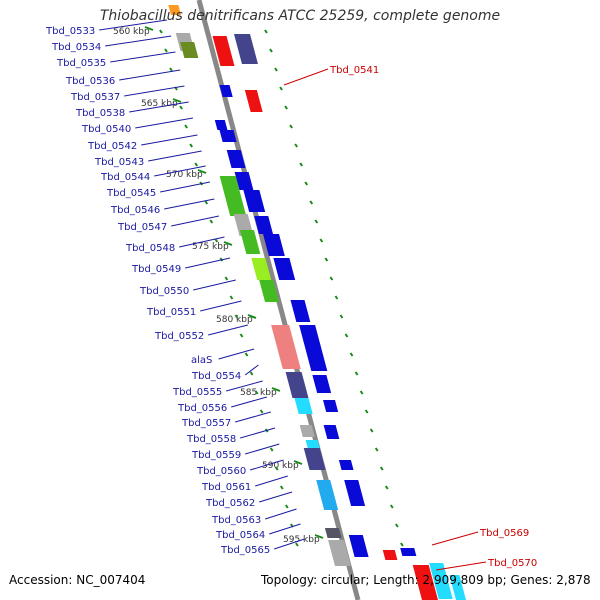 This screenshot has height=600, width=600. What do you see at coordinates (197, 392) in the screenshot?
I see `gene-label-left: Tbd_0555` at bounding box center [197, 392].